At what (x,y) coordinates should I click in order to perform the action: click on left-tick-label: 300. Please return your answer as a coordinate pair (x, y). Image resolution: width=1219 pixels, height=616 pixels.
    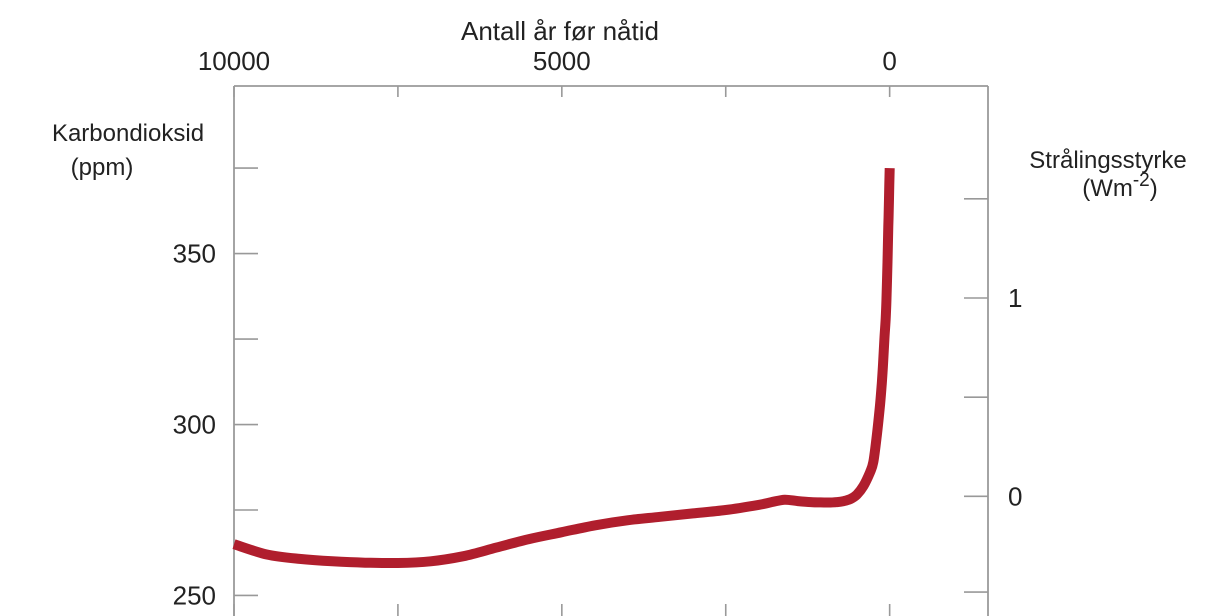
    Looking at the image, I should click on (194, 425).